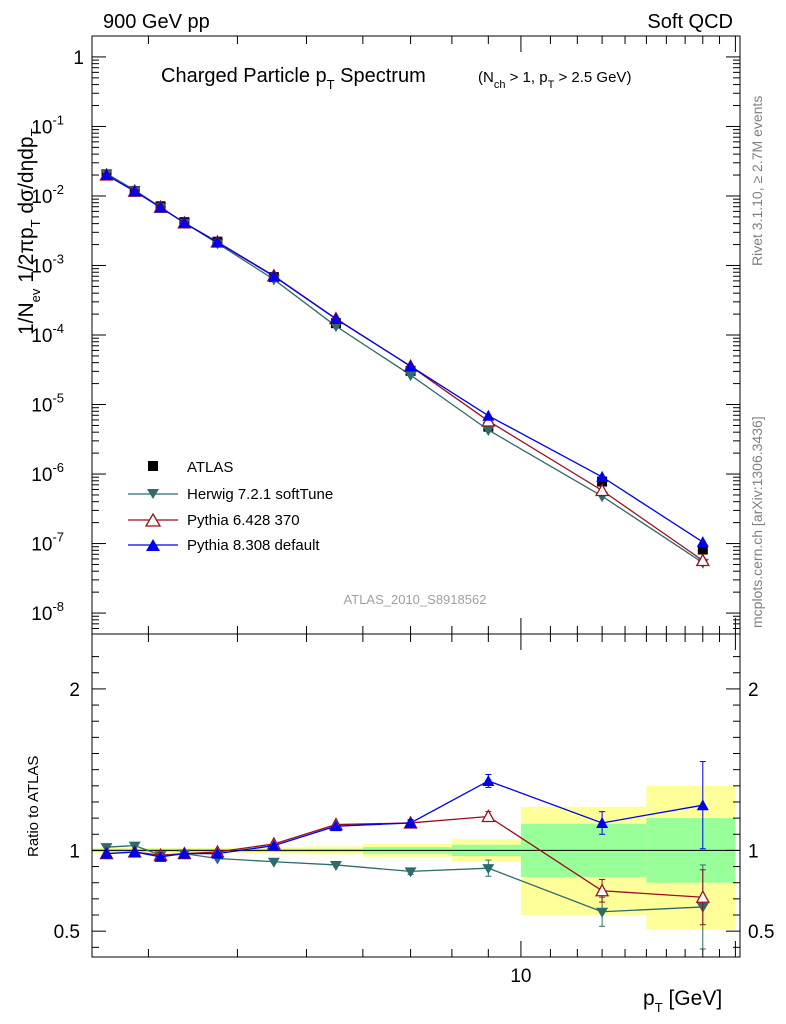 Image resolution: width=786 pixels, height=1024 pixels. I want to click on ratio-y-tick-label-left: 0.5, so click(67, 932).